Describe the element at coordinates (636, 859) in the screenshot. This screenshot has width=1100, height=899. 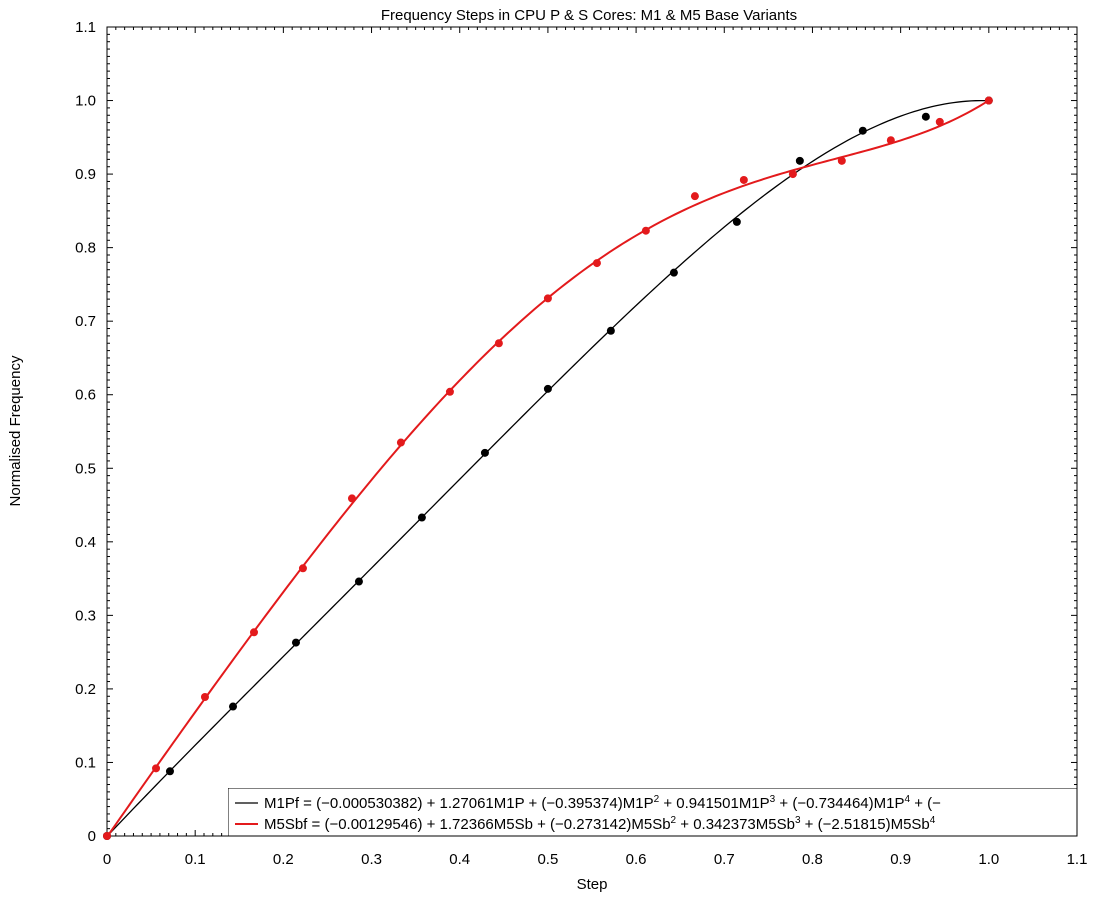
I see `x-tick-label: 0.6` at that location.